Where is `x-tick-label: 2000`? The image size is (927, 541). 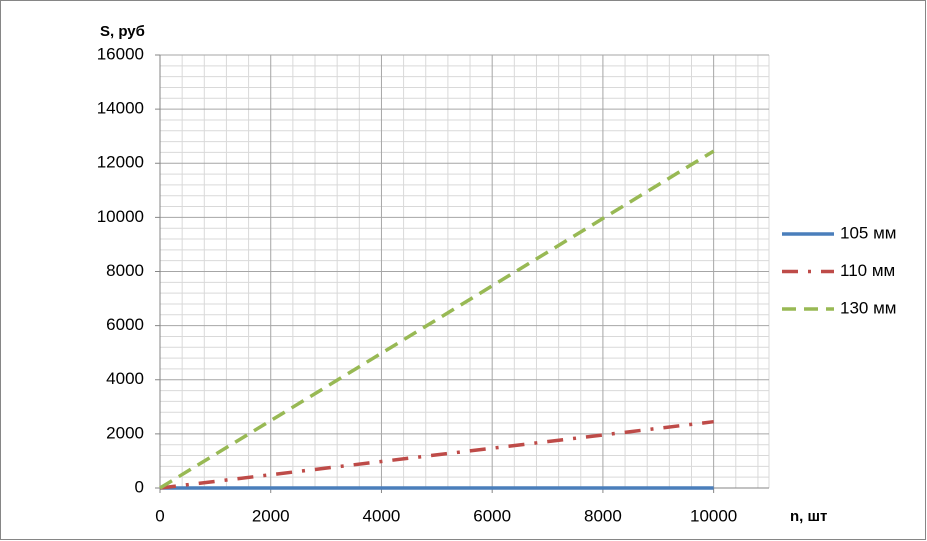 x-tick-label: 2000 is located at coordinates (271, 515).